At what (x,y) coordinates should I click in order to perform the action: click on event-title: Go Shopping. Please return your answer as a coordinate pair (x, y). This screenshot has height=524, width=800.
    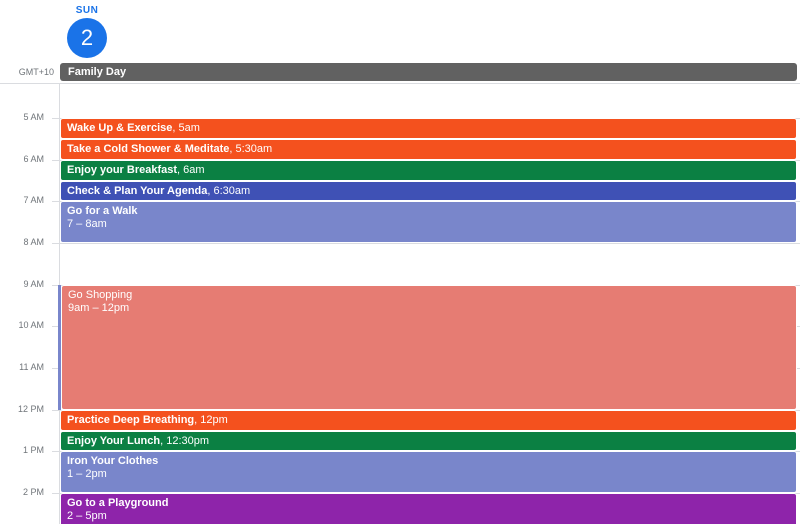
    Looking at the image, I should click on (100, 295).